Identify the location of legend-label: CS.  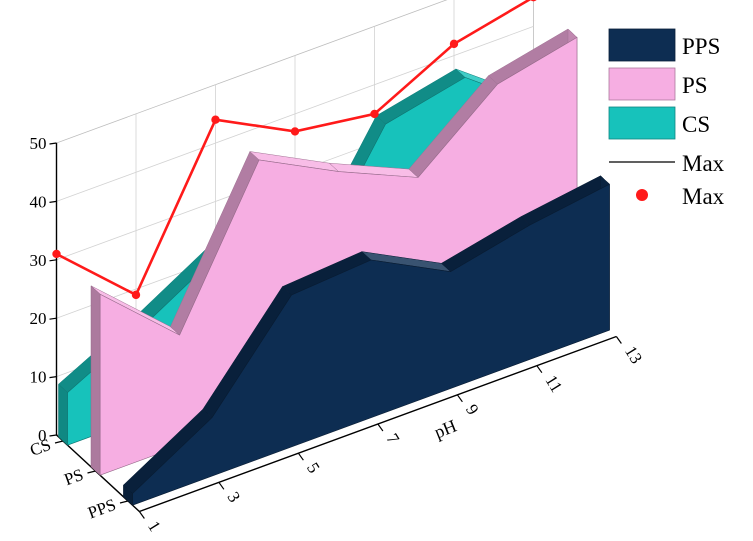
(696, 124).